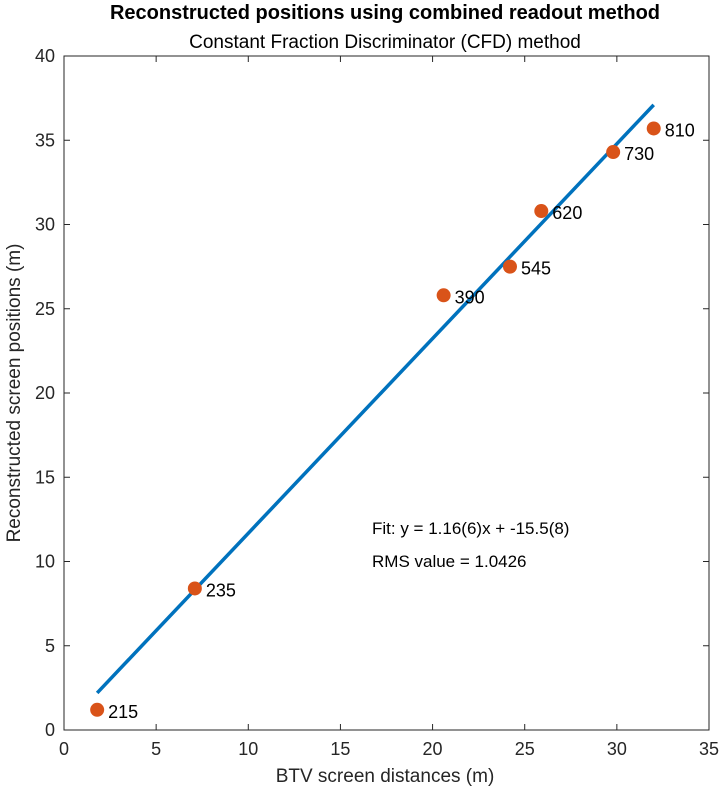 Image resolution: width=722 pixels, height=794 pixels. Describe the element at coordinates (617, 749) in the screenshot. I see `x-tick-label: 30` at that location.